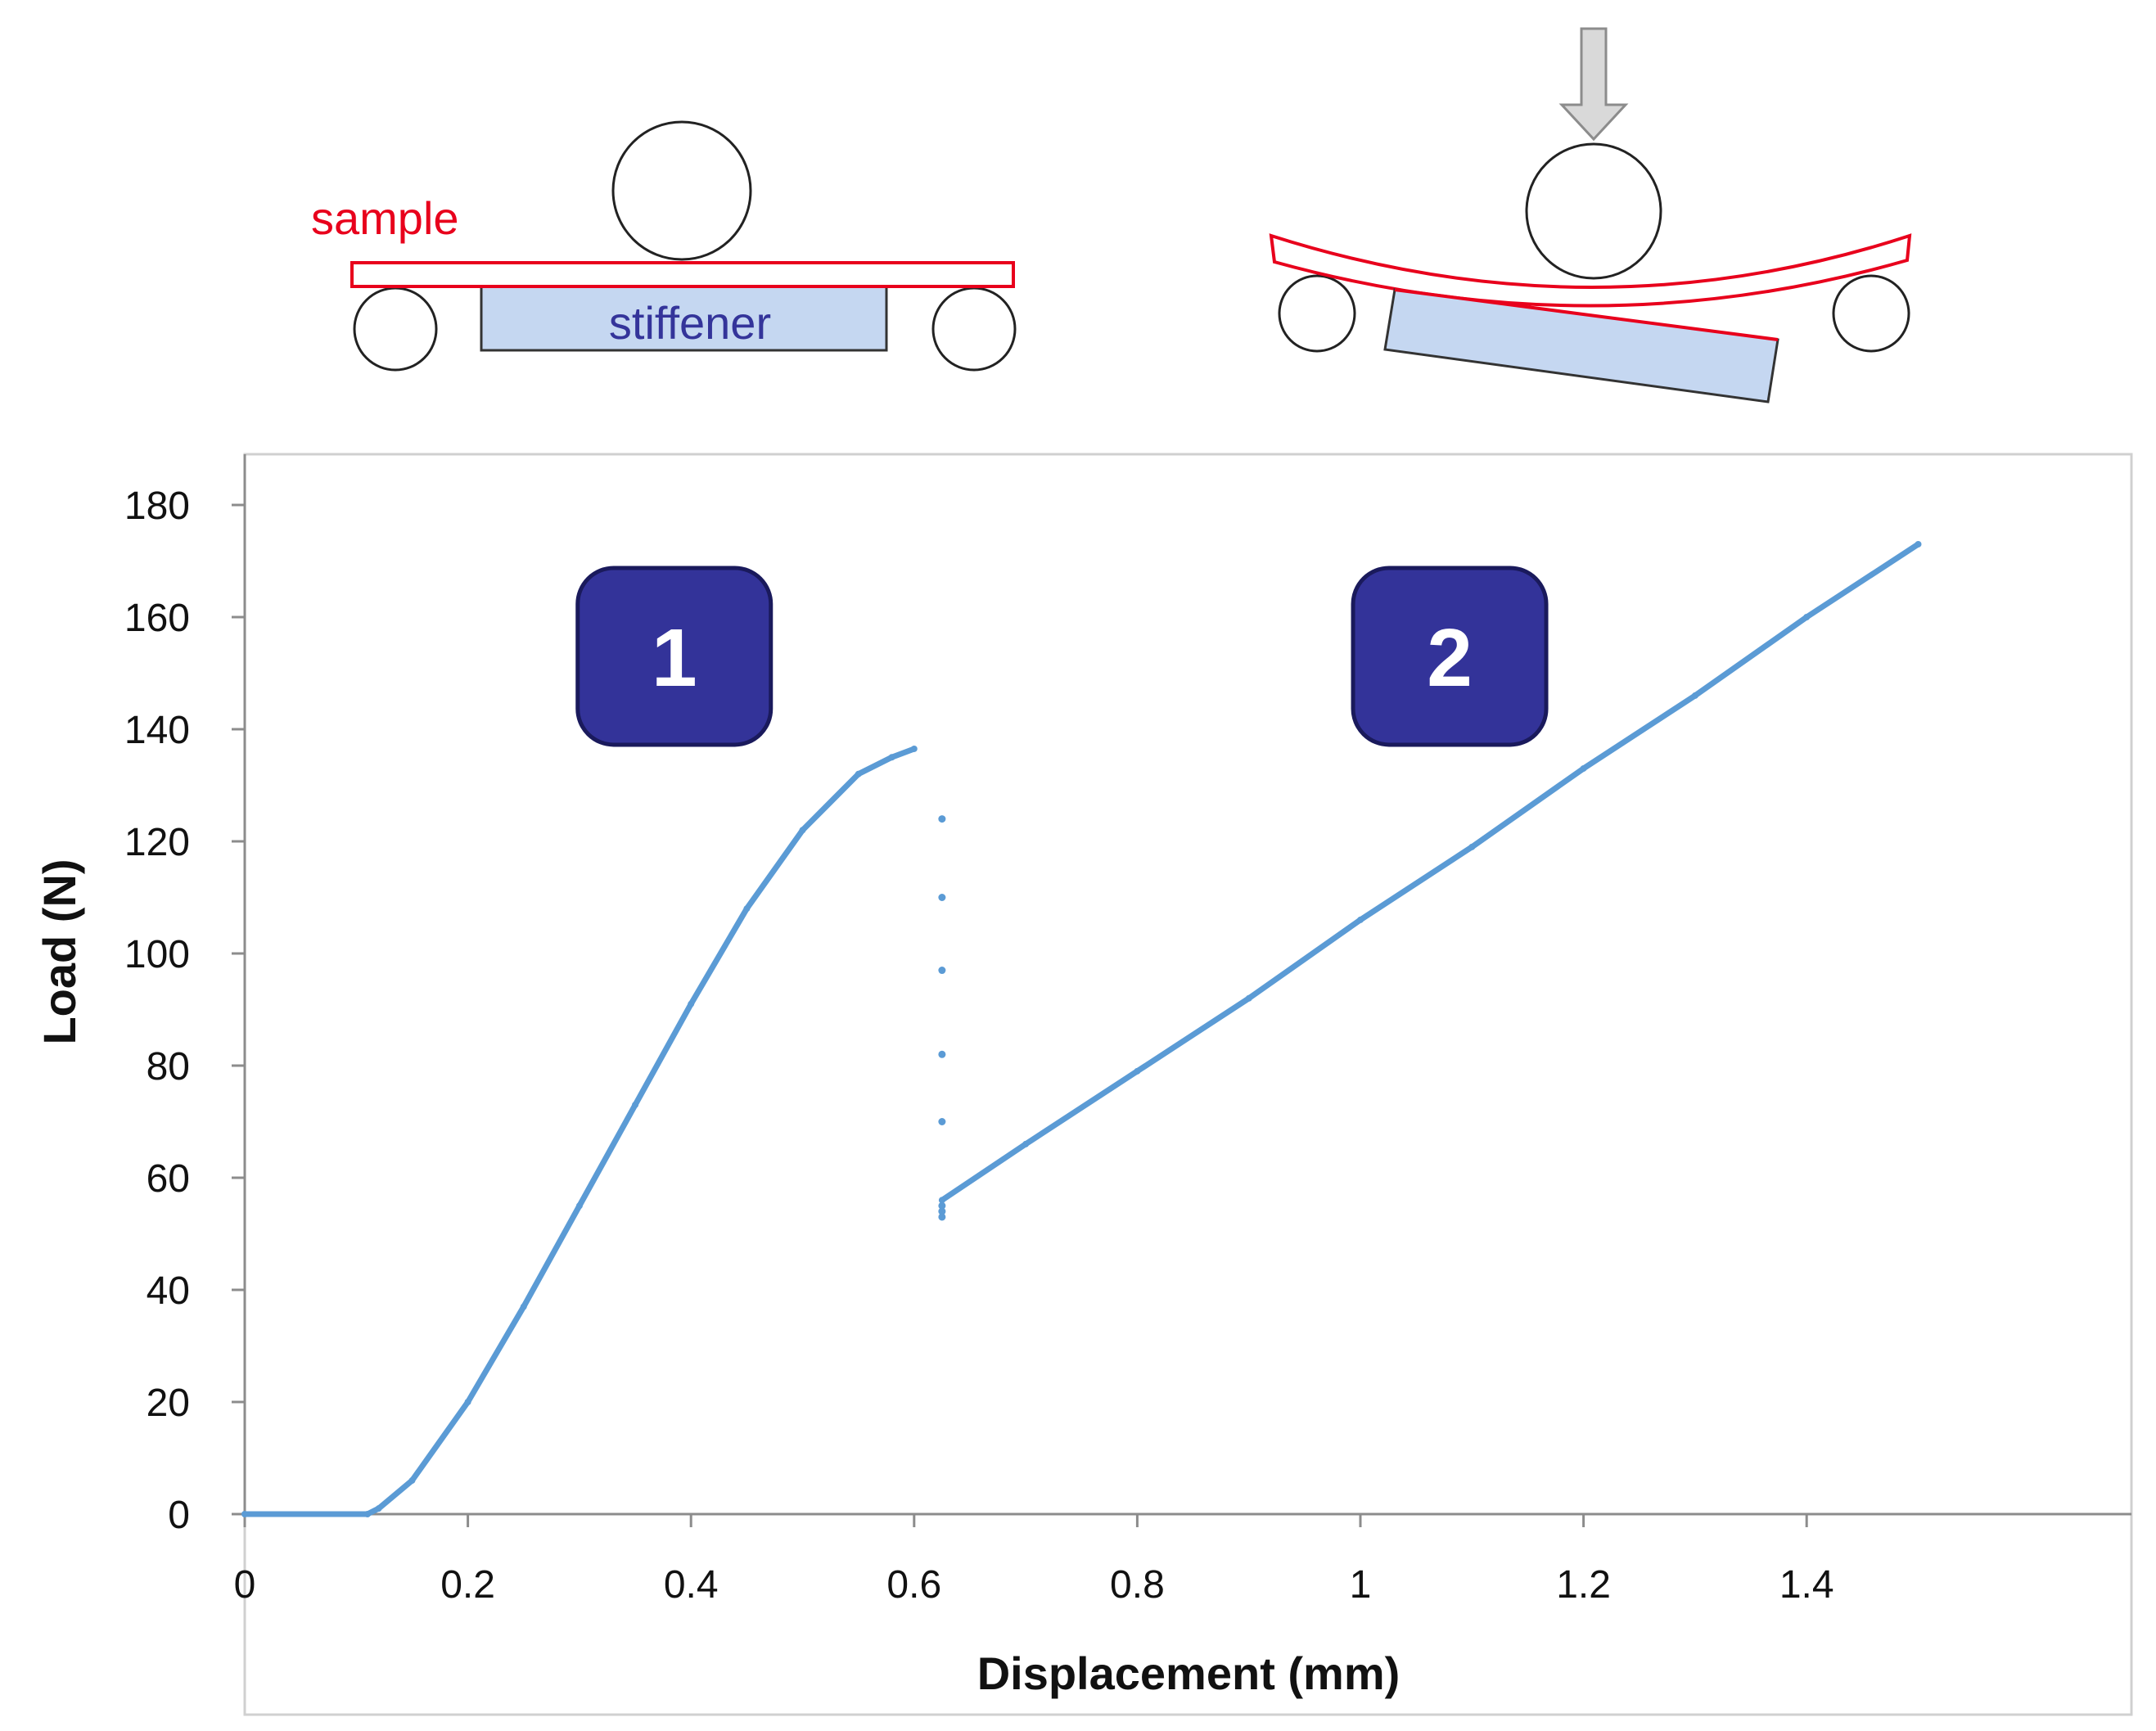 The width and height of the screenshot is (2156, 1731). I want to click on y-tick-label: 0, so click(179, 1515).